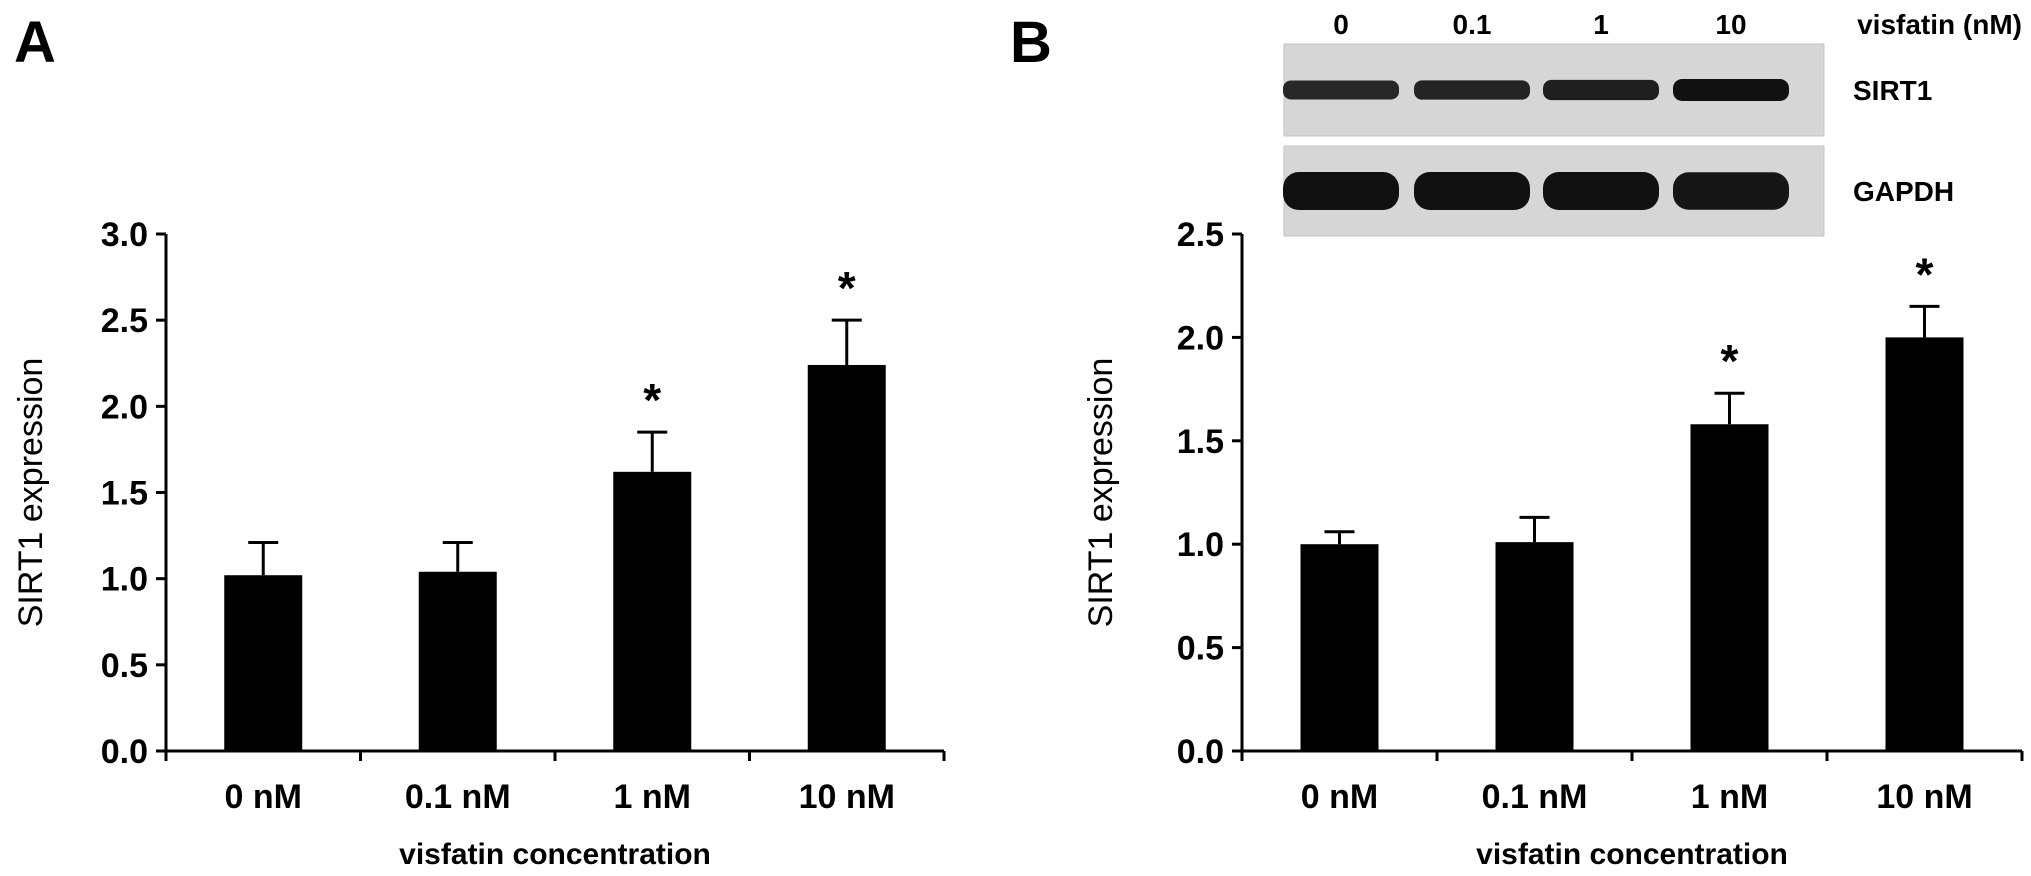  What do you see at coordinates (1652, 123) in the screenshot?
I see `western-blot: 0 0.1 1 10 visfatin (nM) SIRT1 GAPDH` at bounding box center [1652, 123].